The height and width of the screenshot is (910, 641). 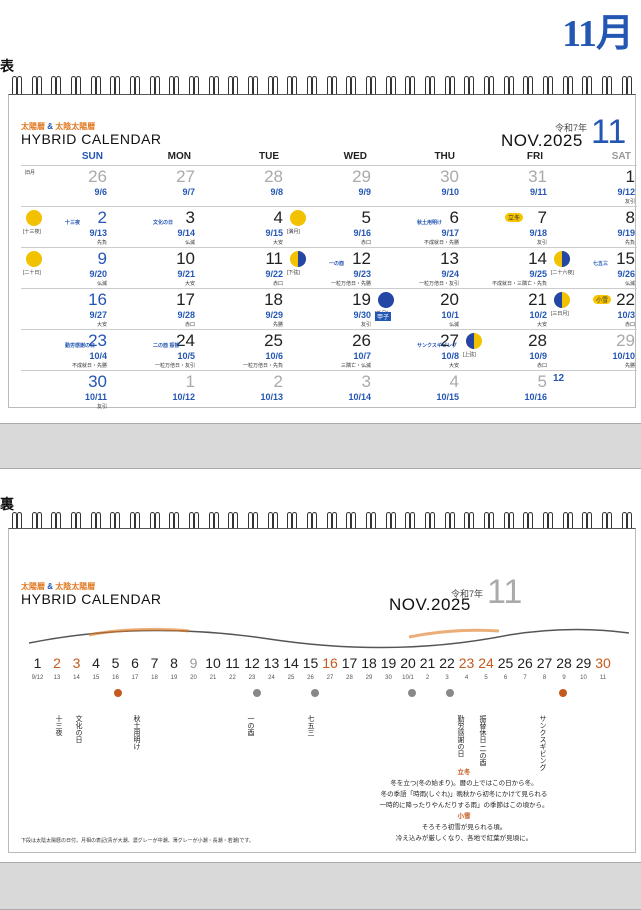 What do you see at coordinates (193, 663) in the screenshot?
I see `strip-day: 9` at bounding box center [193, 663].